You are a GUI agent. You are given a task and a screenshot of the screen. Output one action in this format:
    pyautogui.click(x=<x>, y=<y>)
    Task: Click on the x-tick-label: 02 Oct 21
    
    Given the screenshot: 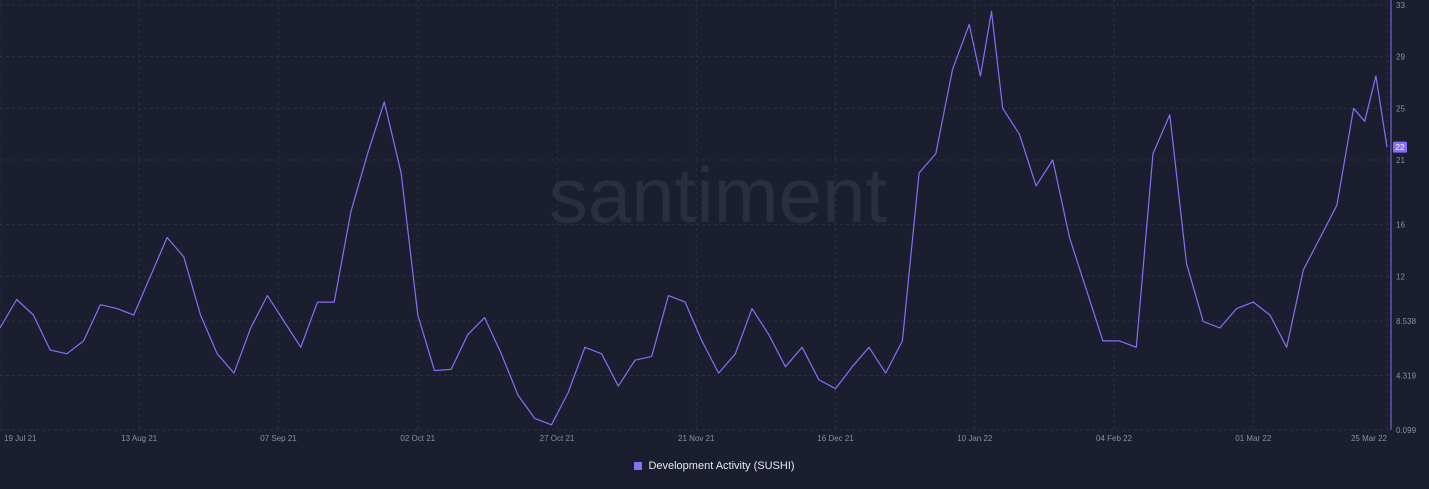 What is the action you would take?
    pyautogui.click(x=417, y=438)
    